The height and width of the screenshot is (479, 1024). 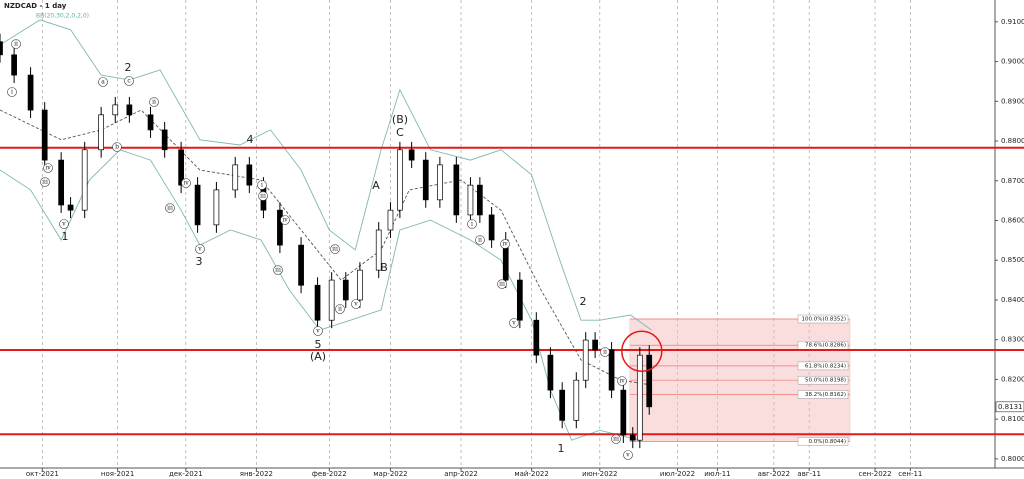 What do you see at coordinates (390, 474) in the screenshot?
I see `x-tick-label: мар-2022` at bounding box center [390, 474].